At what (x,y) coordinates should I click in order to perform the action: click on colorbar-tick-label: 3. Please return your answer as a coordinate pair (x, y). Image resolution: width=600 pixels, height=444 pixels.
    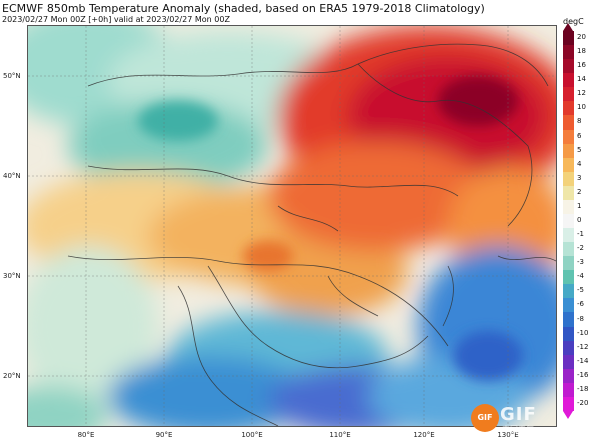
    Looking at the image, I should click on (579, 177).